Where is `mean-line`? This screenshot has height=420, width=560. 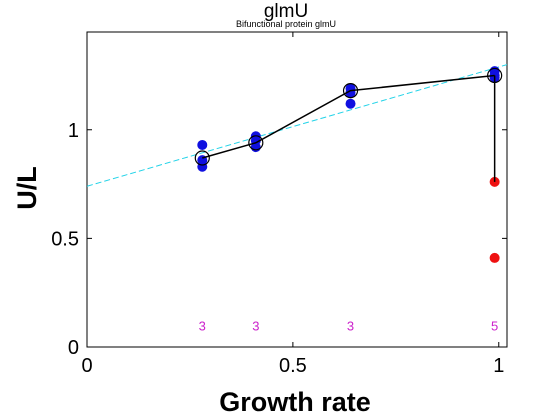
mean-line is located at coordinates (348, 116).